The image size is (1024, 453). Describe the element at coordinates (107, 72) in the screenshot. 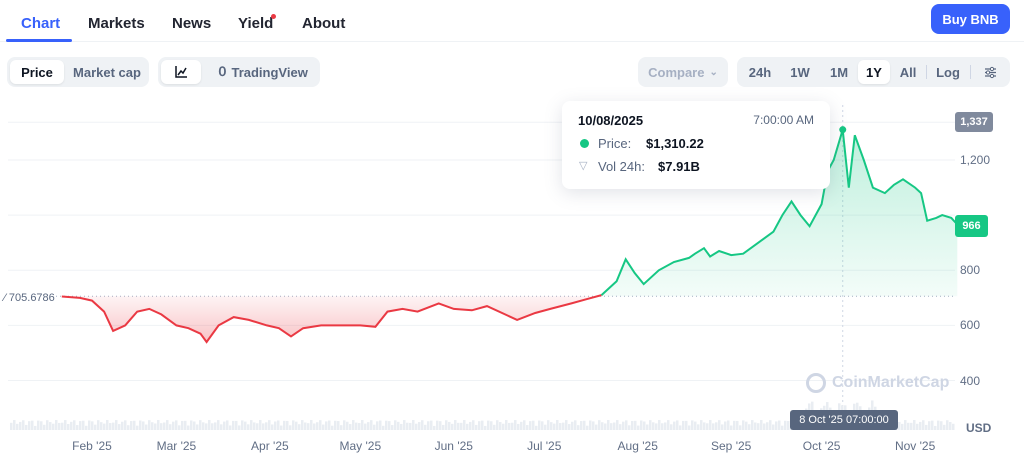

I see `market-cap-button: Market cap` at that location.